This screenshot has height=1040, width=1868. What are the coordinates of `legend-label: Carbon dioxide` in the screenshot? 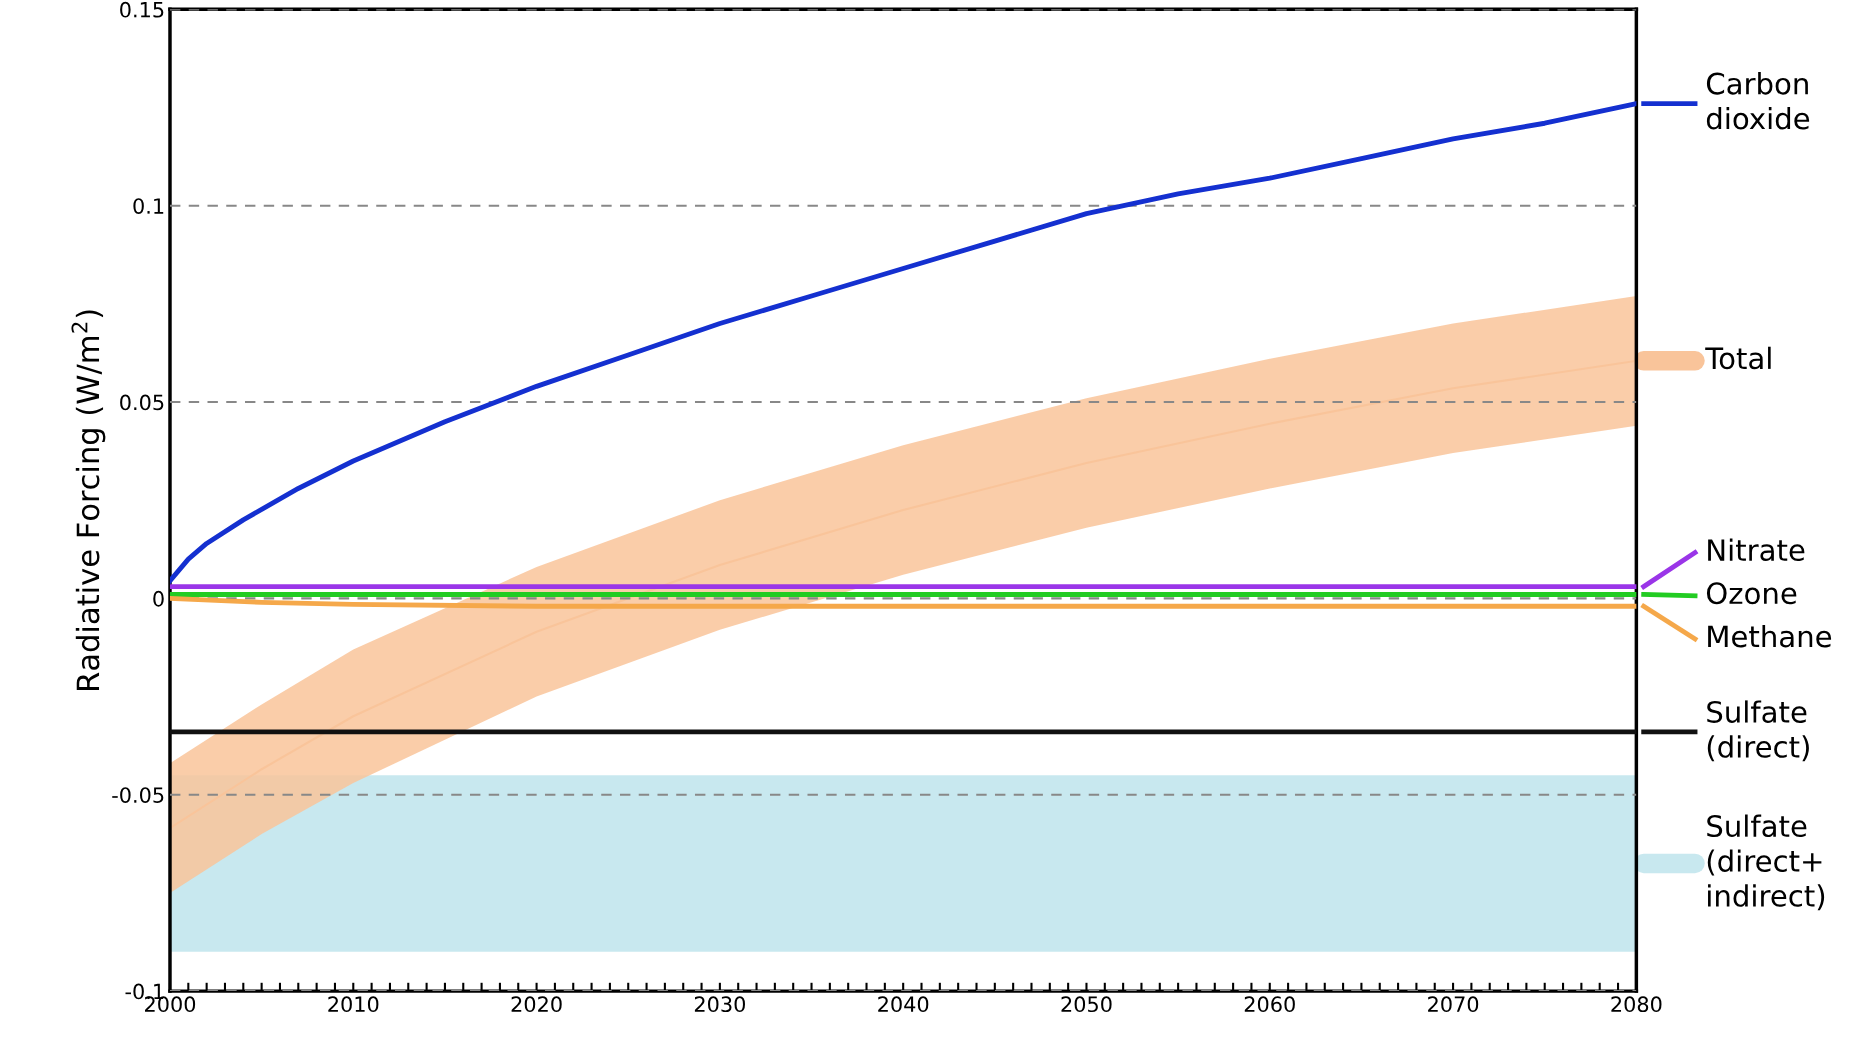 It's located at (1758, 101).